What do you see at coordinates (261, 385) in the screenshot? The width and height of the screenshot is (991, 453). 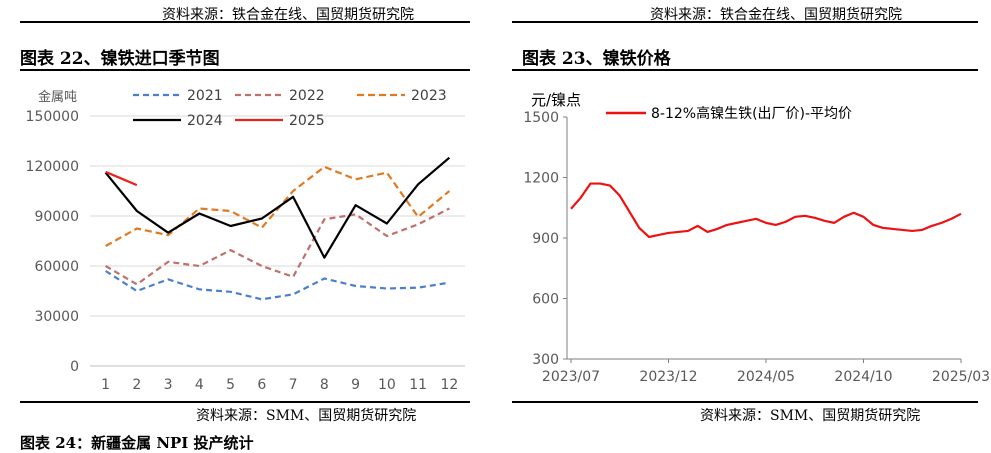 I see `x-tick-label: 6` at bounding box center [261, 385].